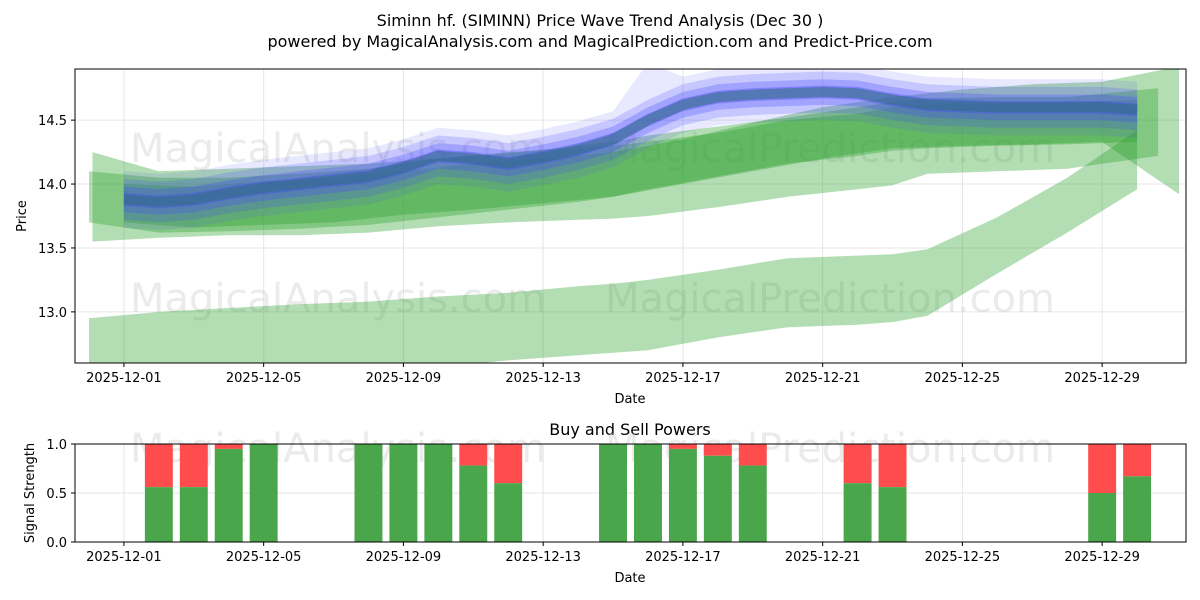 This screenshot has height=600, width=1200. What do you see at coordinates (56, 445) in the screenshot?
I see `bars-y-tick-label: 1.0` at bounding box center [56, 445].